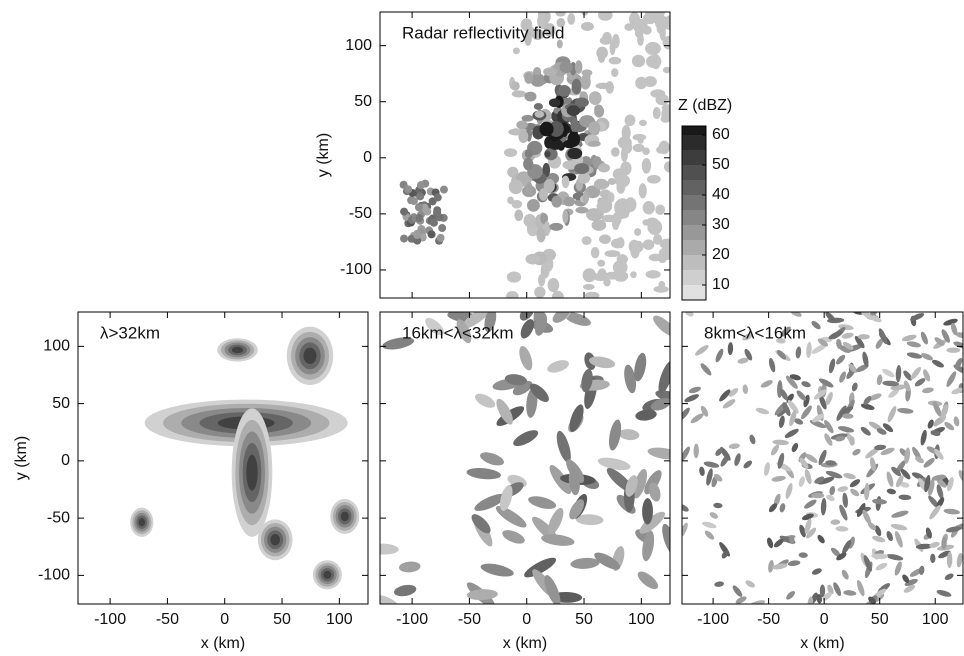  I want to click on x-tick-label: -50, so click(768, 619).